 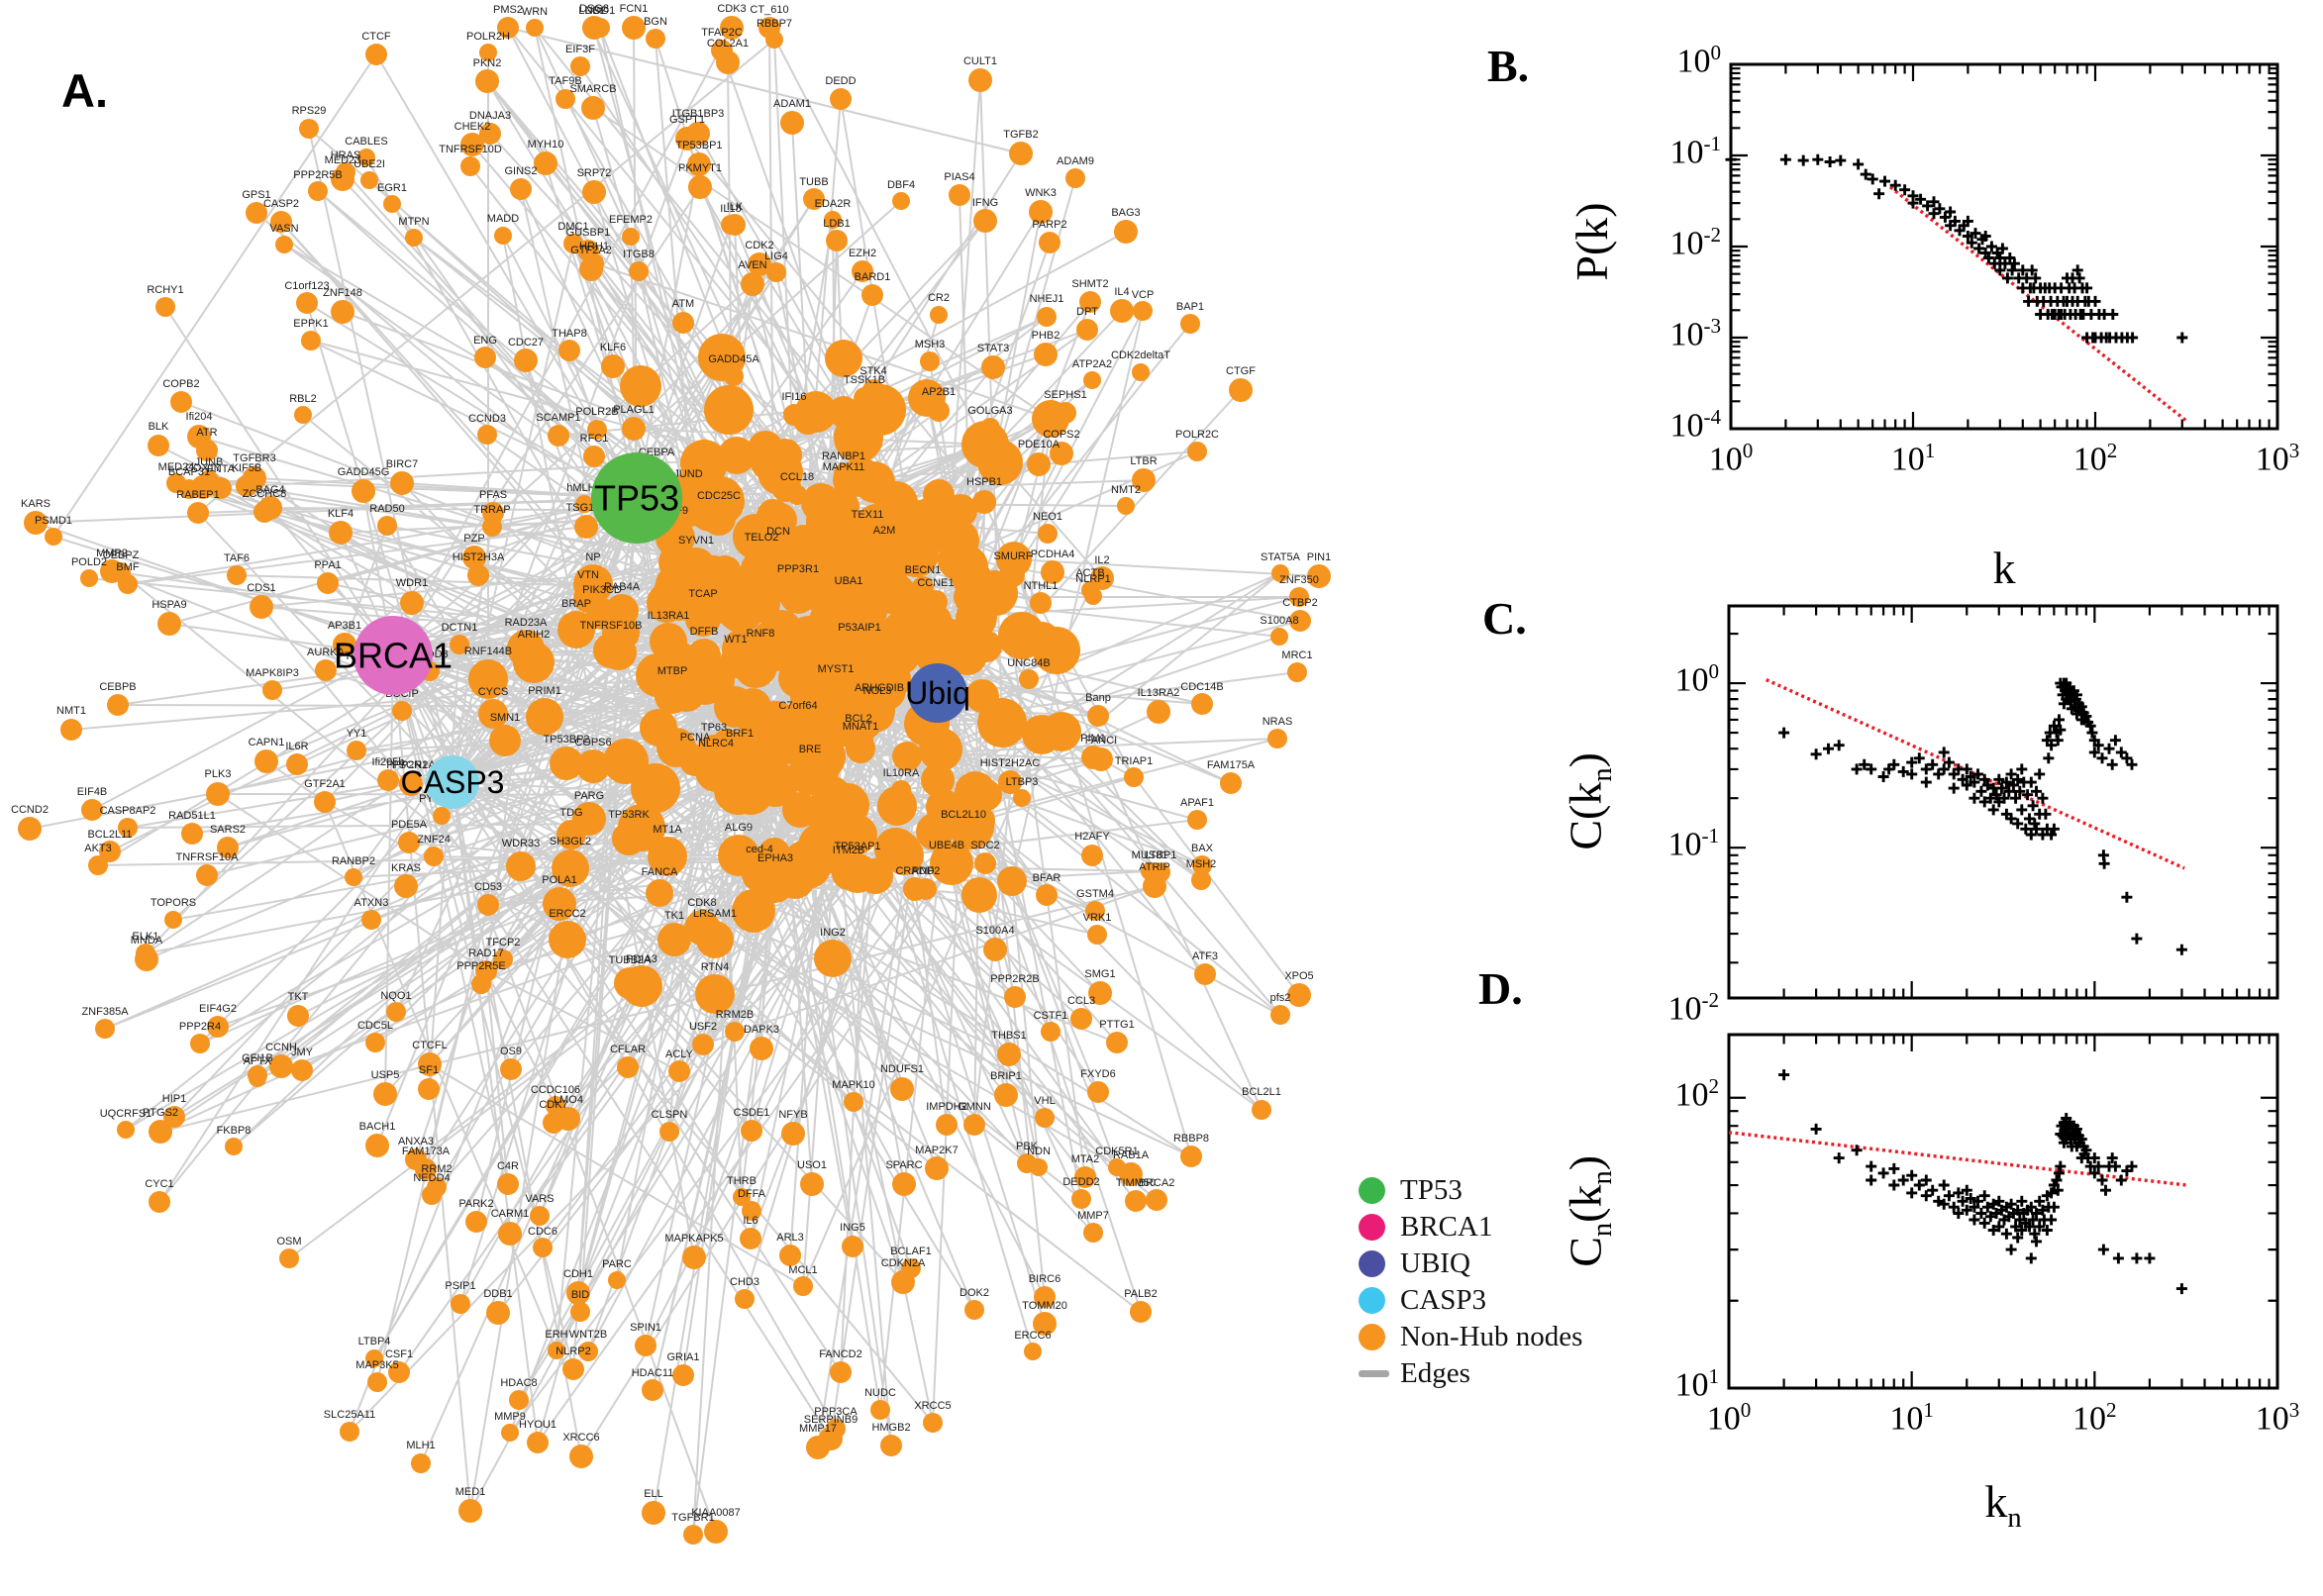 I want to click on axis-ticks-B, so click(x=2004, y=246).